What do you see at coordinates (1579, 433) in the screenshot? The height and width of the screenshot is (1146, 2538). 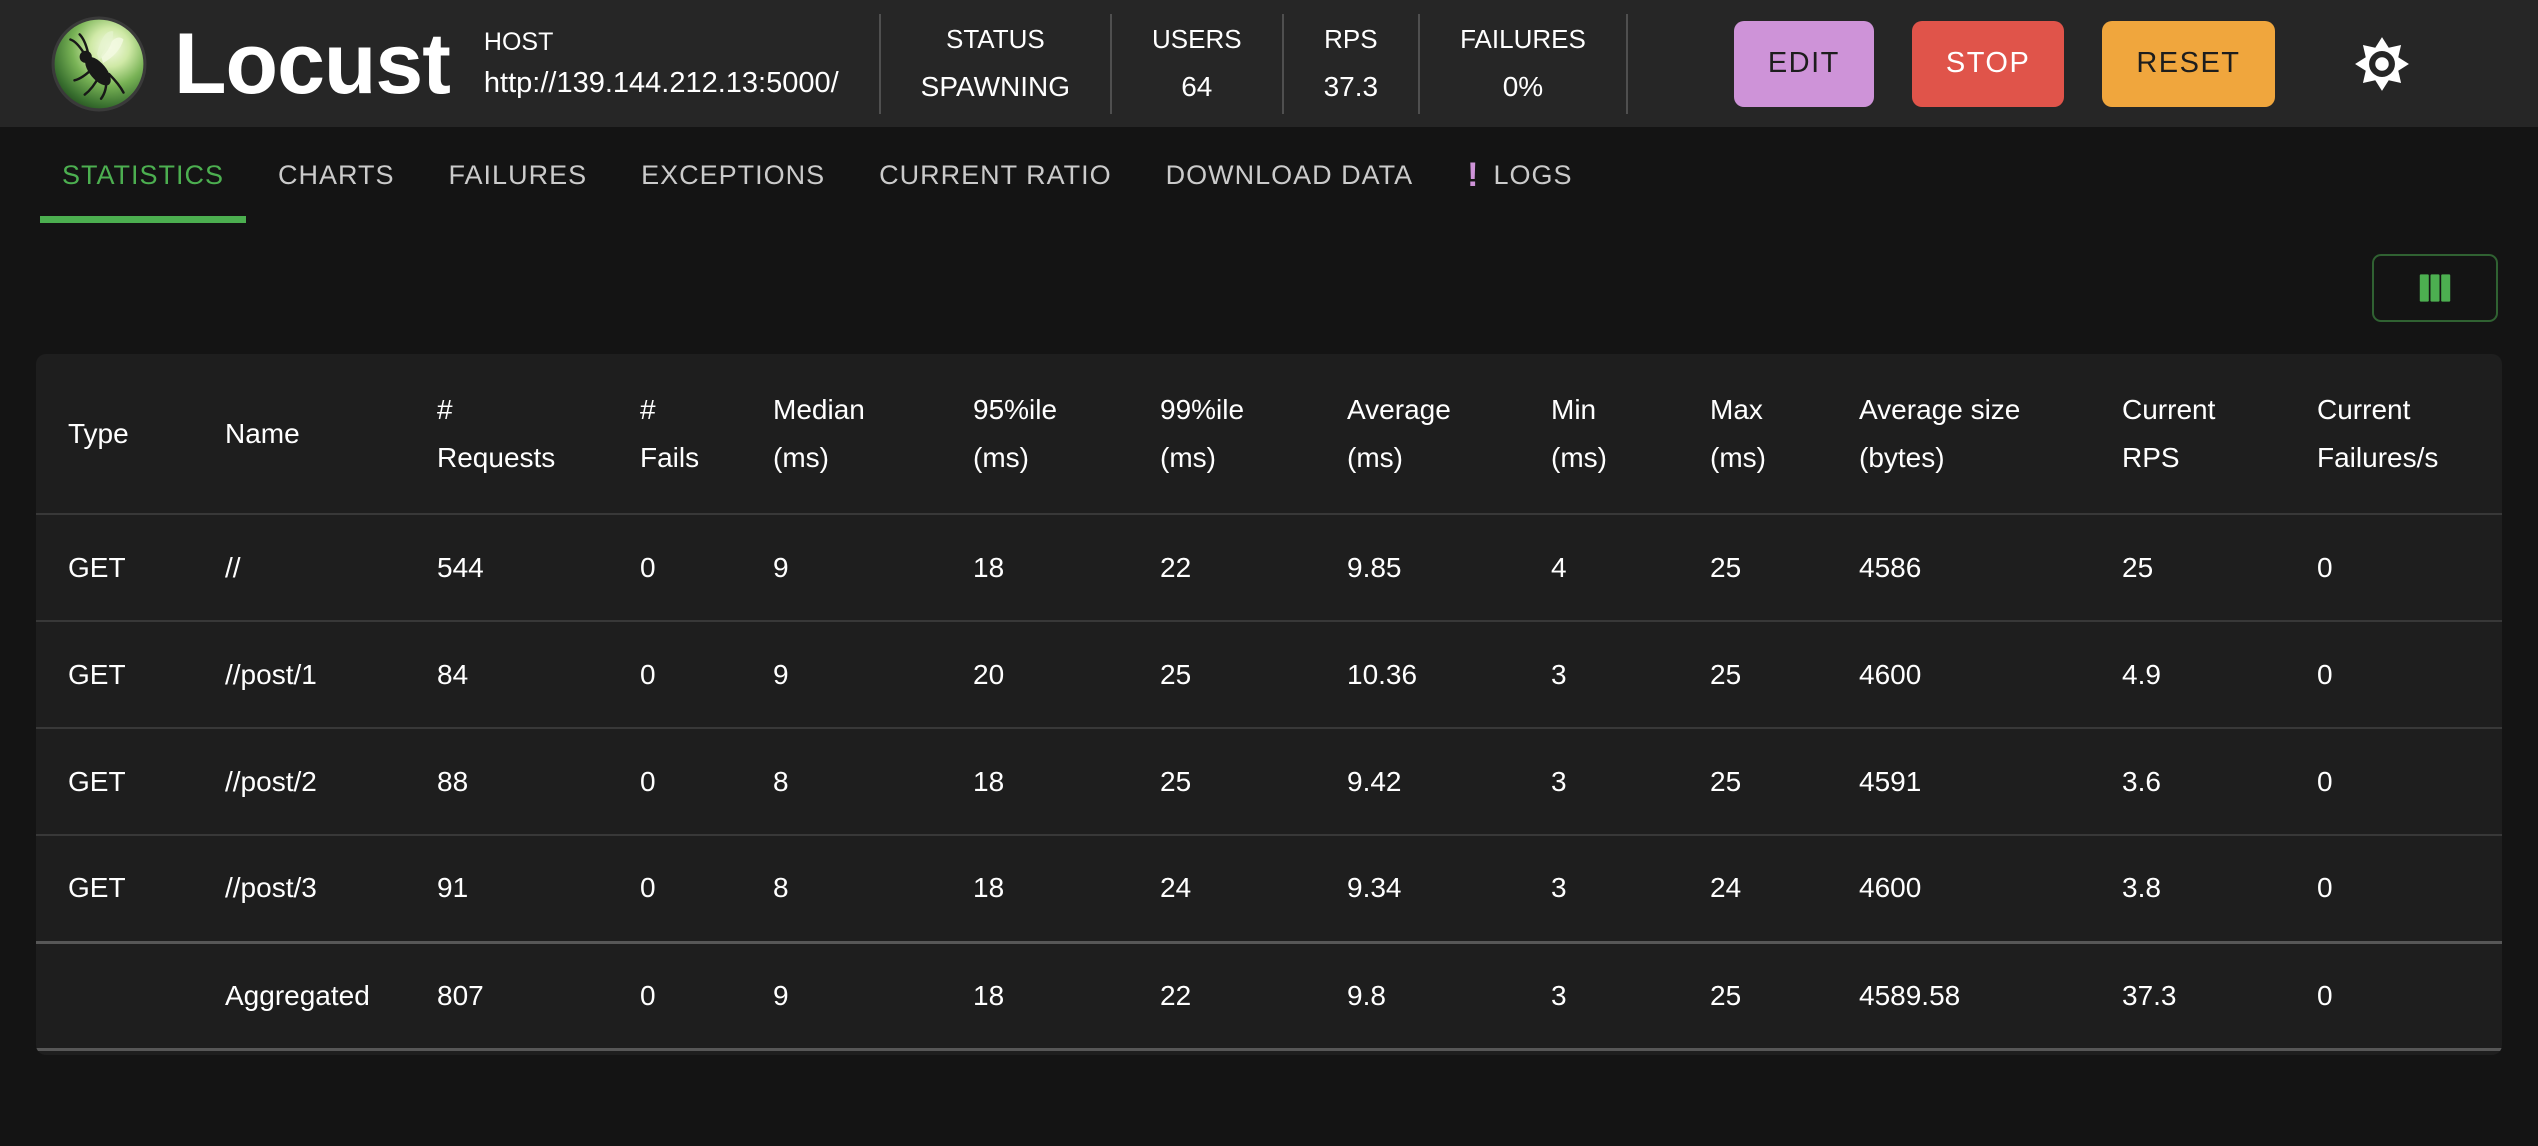 I see `column-header-min: Min (ms)` at bounding box center [1579, 433].